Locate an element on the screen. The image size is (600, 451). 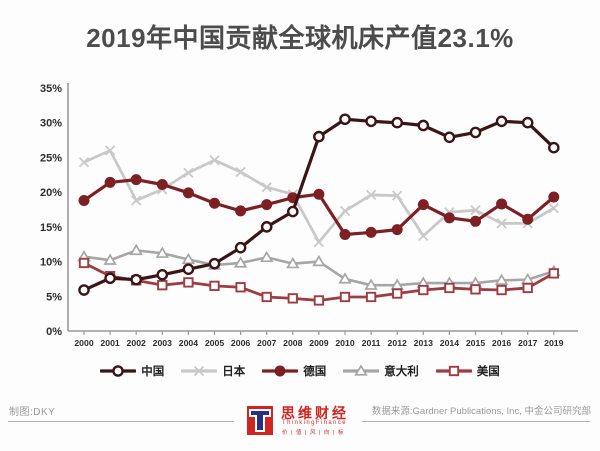
footer-credit: 制图:DKY is located at coordinates (32, 412).